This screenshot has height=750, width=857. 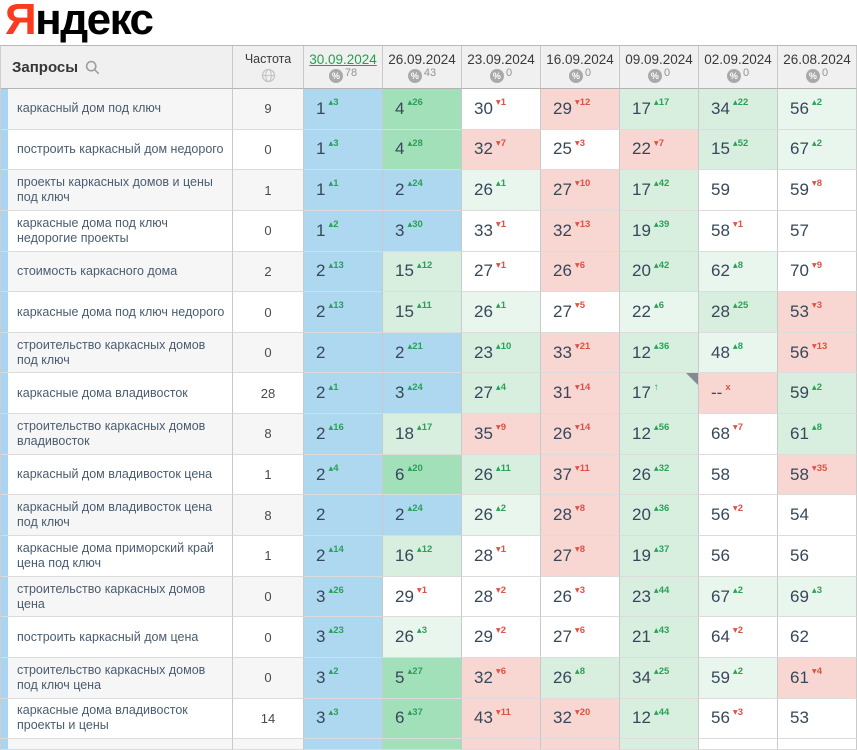 What do you see at coordinates (580, 719) in the screenshot?
I see `position-cell: 32 ▾20` at bounding box center [580, 719].